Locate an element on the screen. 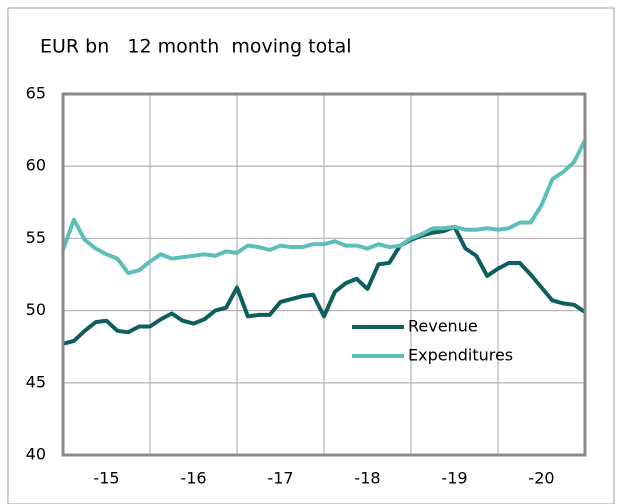  y-tick-label: 40 is located at coordinates (36, 454).